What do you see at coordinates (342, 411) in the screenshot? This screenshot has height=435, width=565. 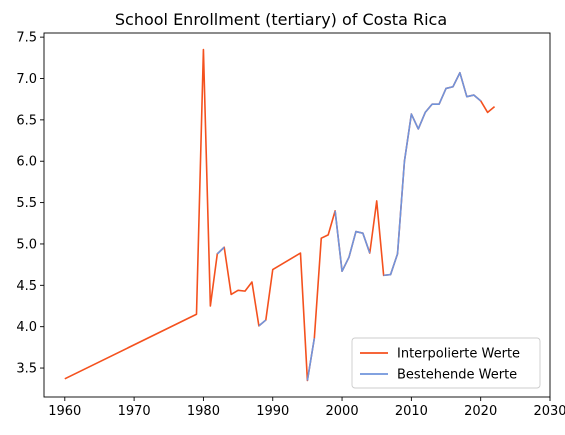 I see `x-tick-label: 2000` at bounding box center [342, 411].